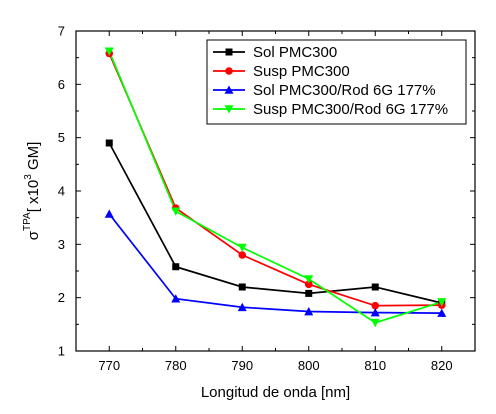 This screenshot has height=414, width=496. Describe the element at coordinates (295, 52) in the screenshot. I see `legend-label-0: Sol PMC300` at that location.